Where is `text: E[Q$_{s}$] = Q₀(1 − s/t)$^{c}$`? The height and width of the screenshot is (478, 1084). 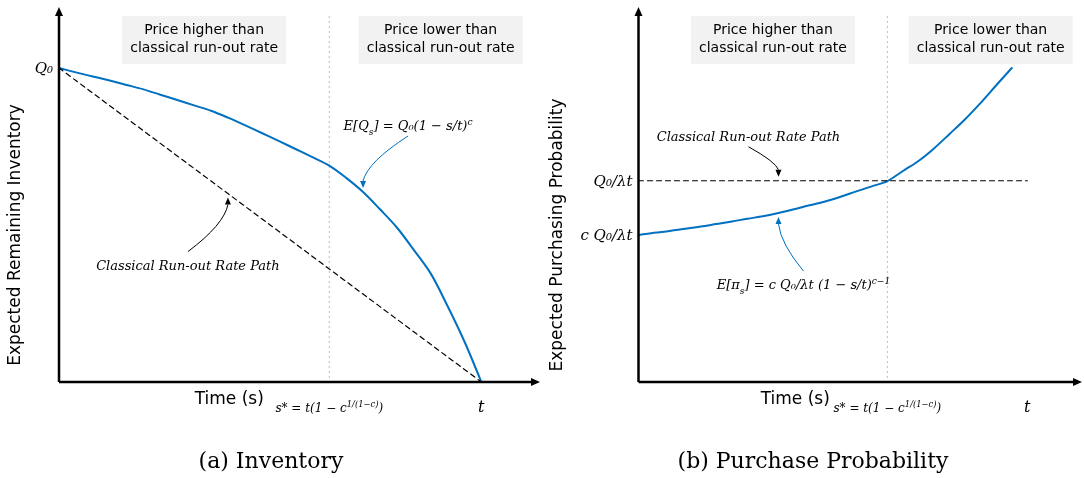 text: E[Q$_{s}$] = Q₀(1 − s/t)$^{c}$ is located at coordinates (407, 127).